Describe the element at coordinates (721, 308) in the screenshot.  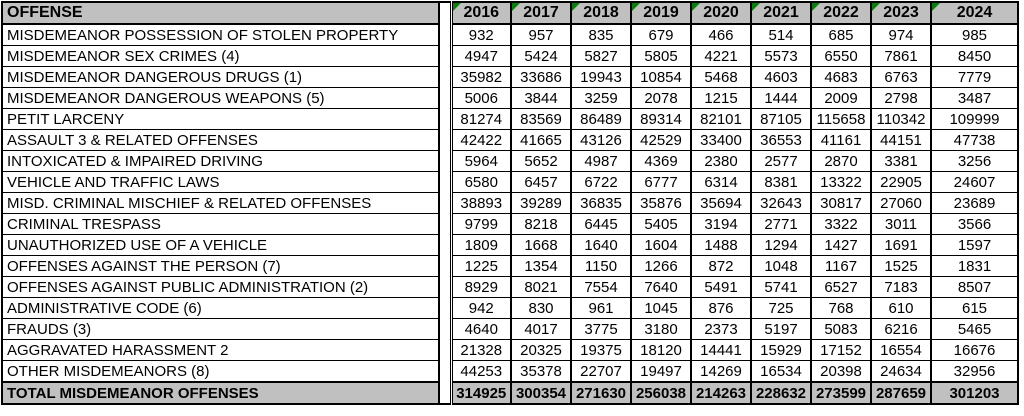
I see `value-cell: 876` at that location.